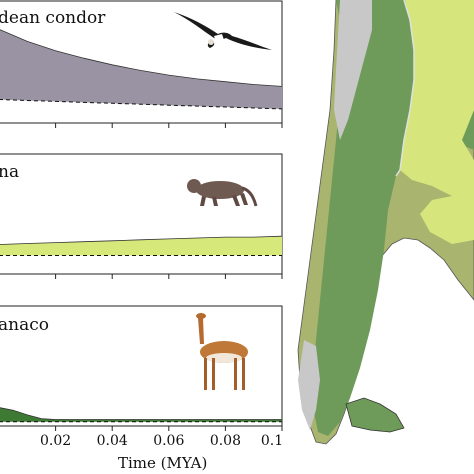  What do you see at coordinates (405, 88) in the screenshot?
I see `map-border` at bounding box center [405, 88].